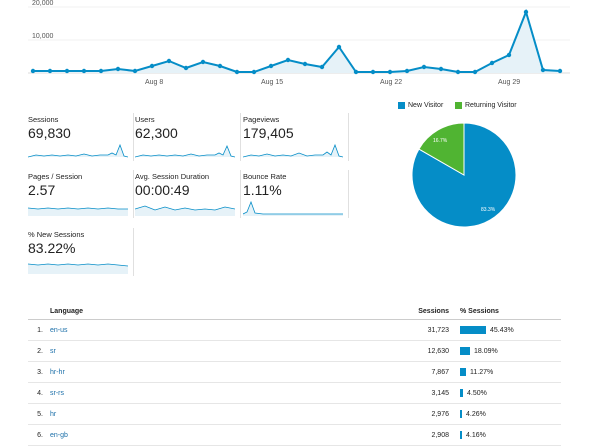 Image resolution: width=600 pixels, height=446 pixels. What do you see at coordinates (38, 414) in the screenshot?
I see `row-index: 5.` at bounding box center [38, 414].